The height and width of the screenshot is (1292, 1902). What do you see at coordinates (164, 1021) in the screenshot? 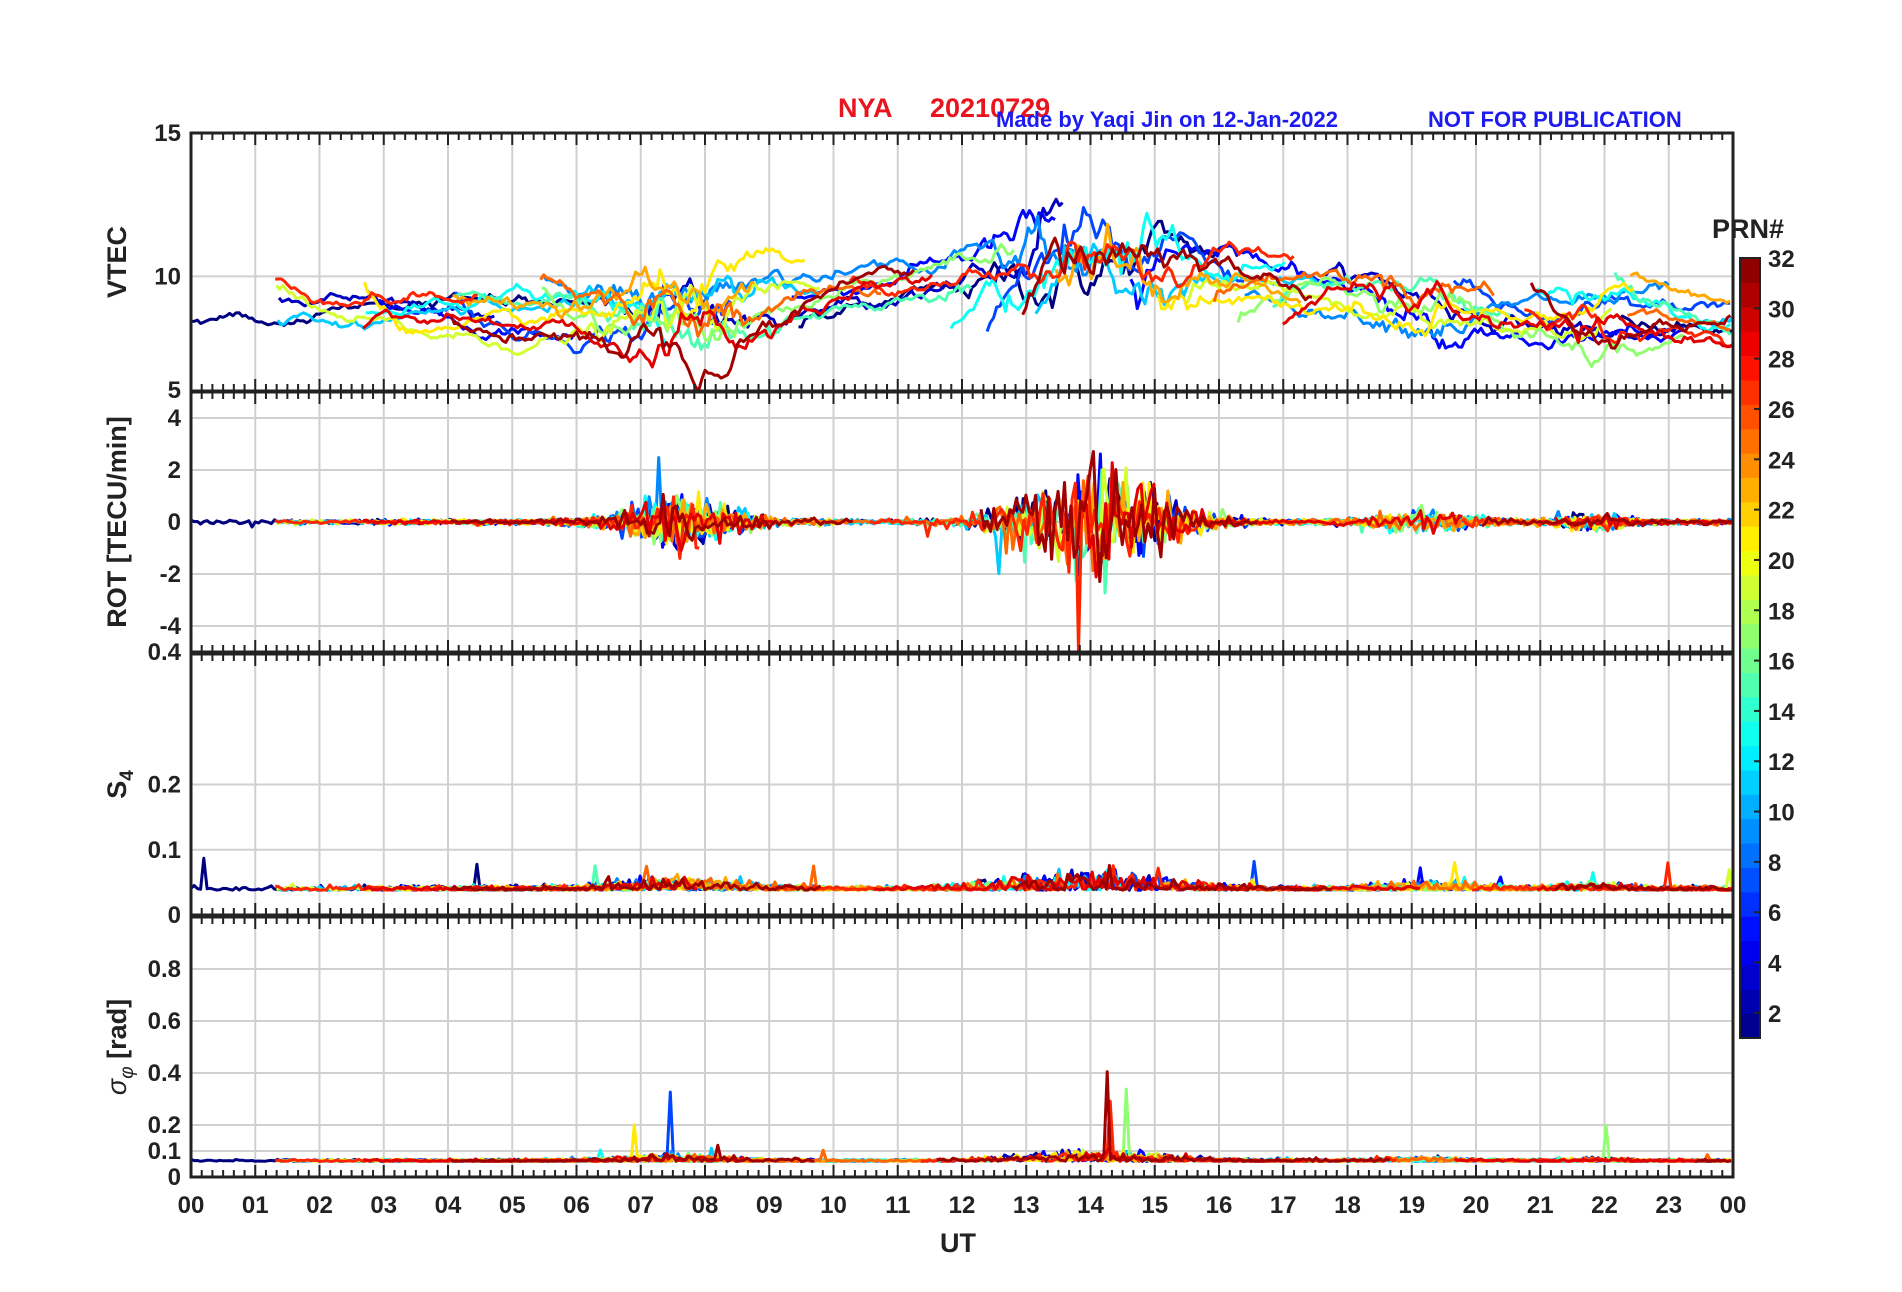
I see `y-tick-label: 0.6` at bounding box center [164, 1021].